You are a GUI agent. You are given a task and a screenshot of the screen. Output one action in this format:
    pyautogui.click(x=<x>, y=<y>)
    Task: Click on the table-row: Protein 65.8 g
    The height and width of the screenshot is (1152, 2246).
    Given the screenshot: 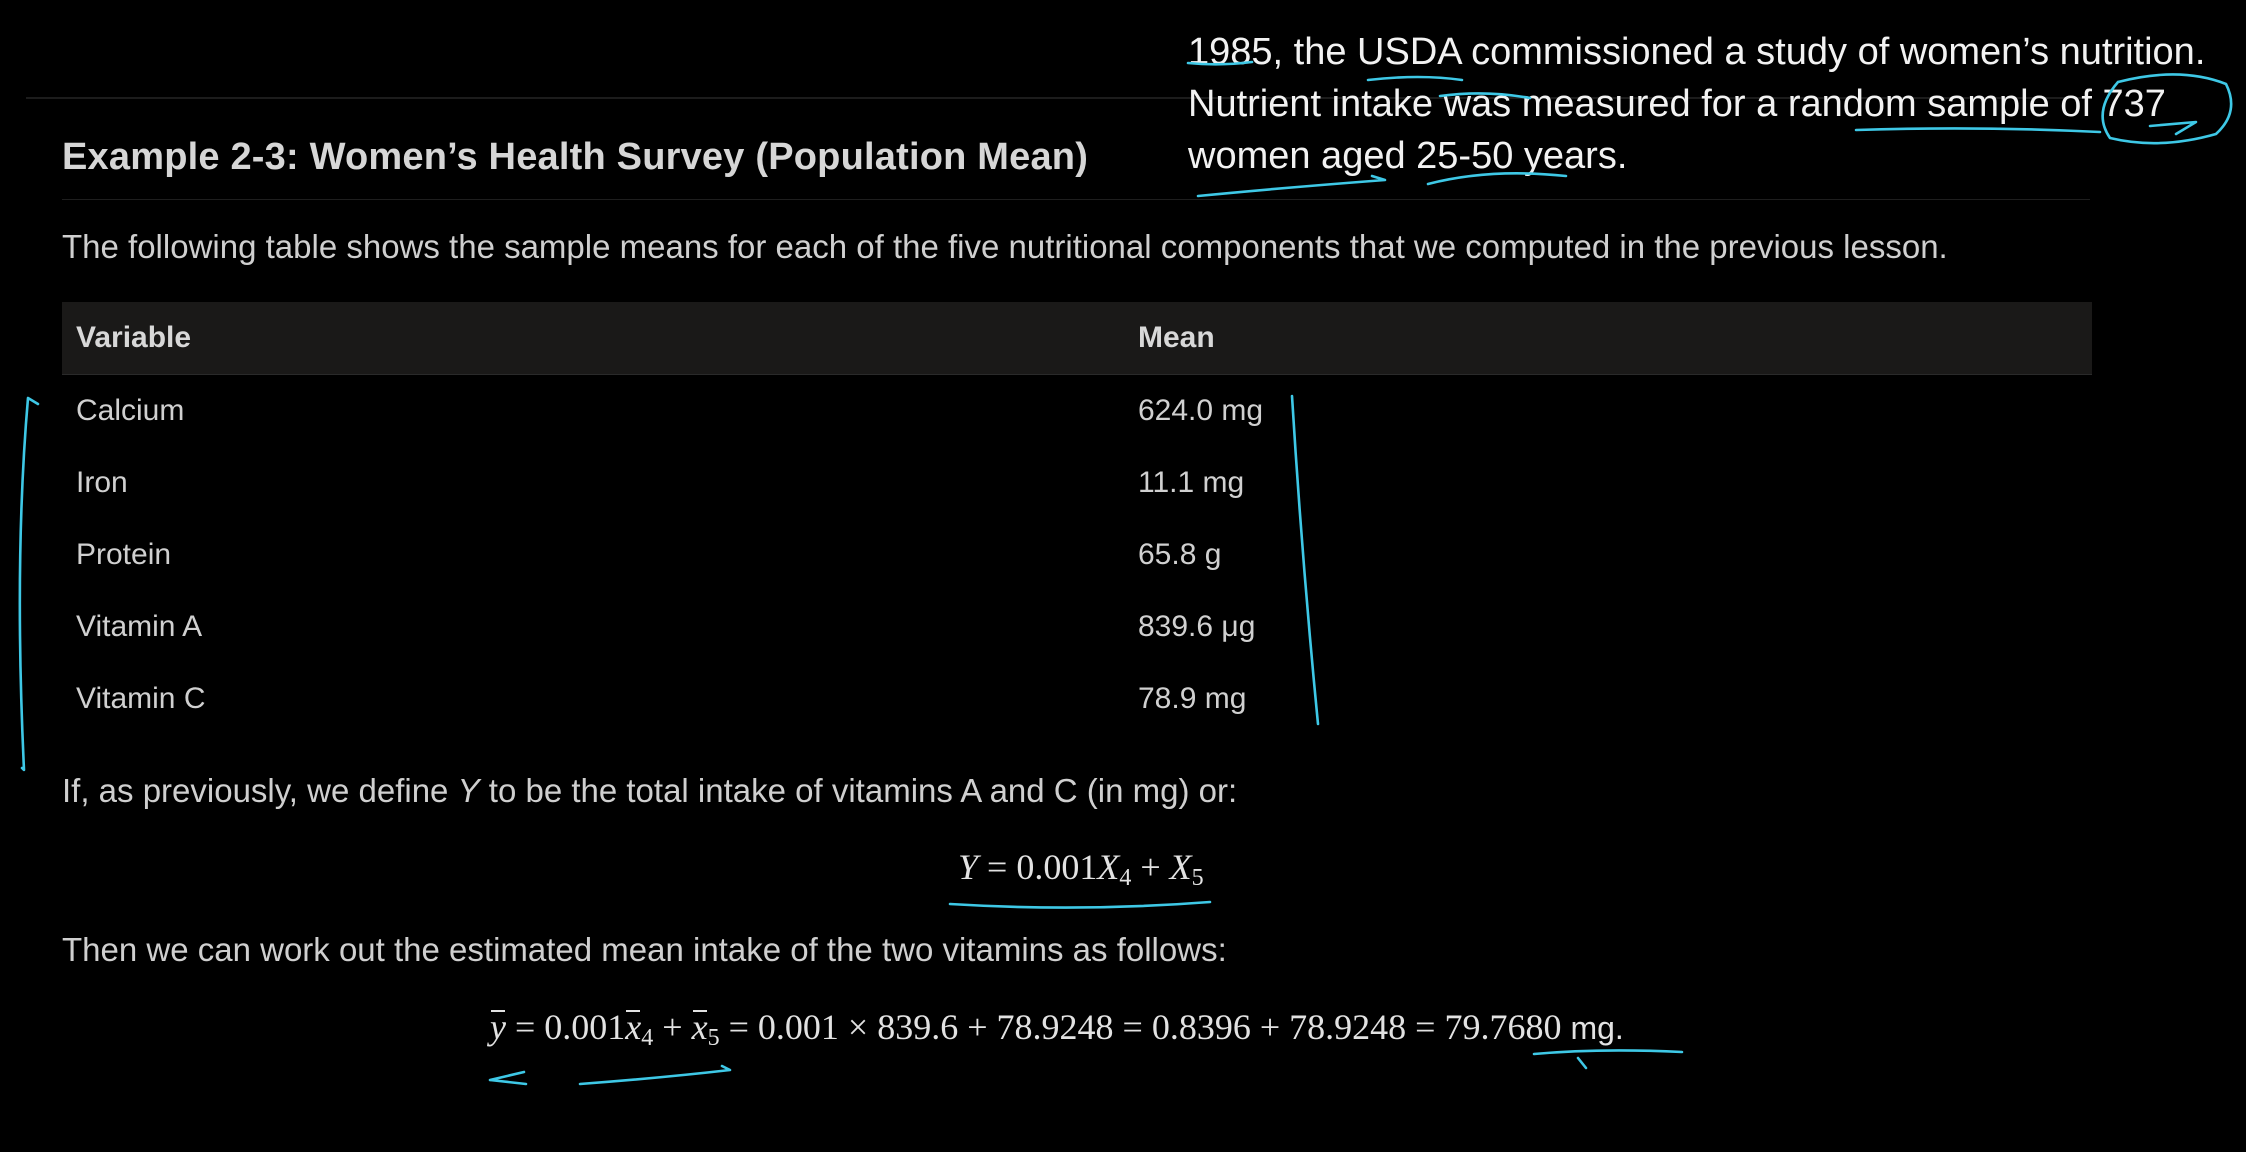 What is the action you would take?
    pyautogui.click(x=1077, y=555)
    